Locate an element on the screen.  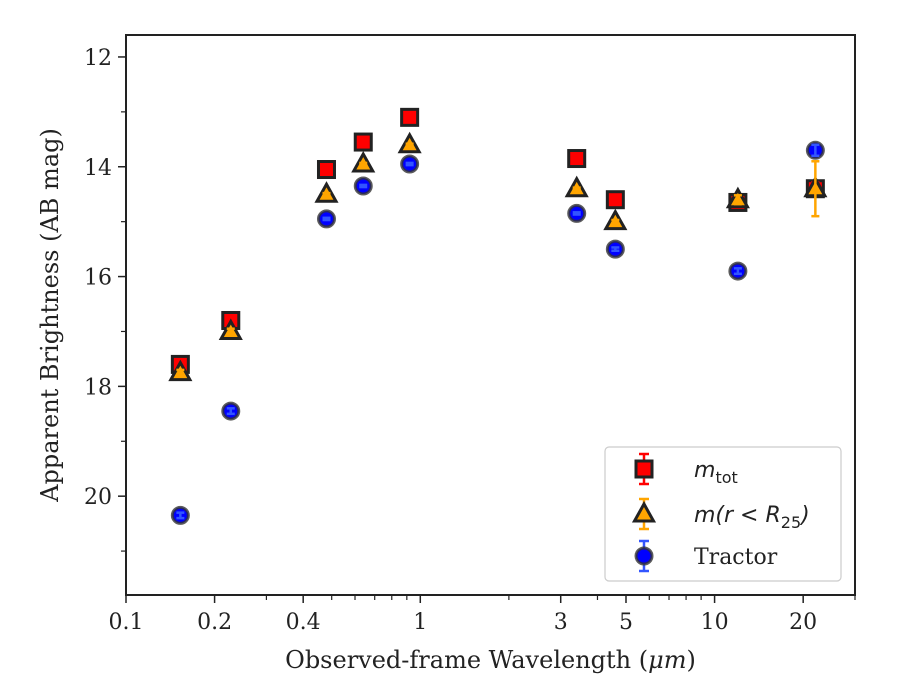
y-tick-label: 12 is located at coordinates (98, 58).